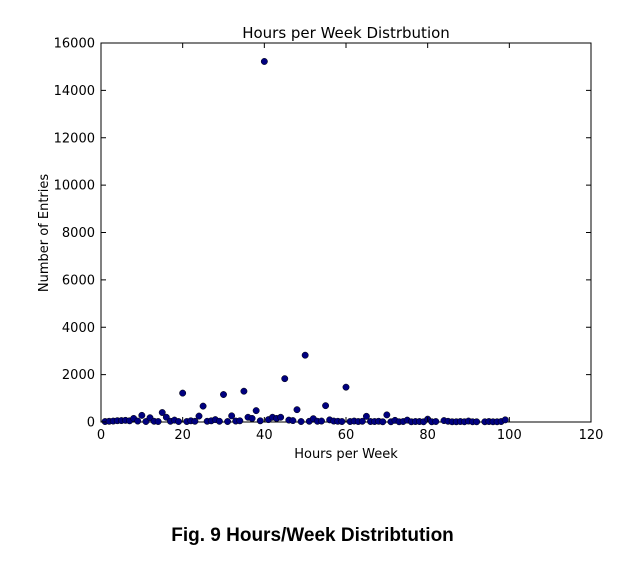 Image resolution: width=625 pixels, height=575 pixels. I want to click on y-tick-label: 16000, so click(74, 44).